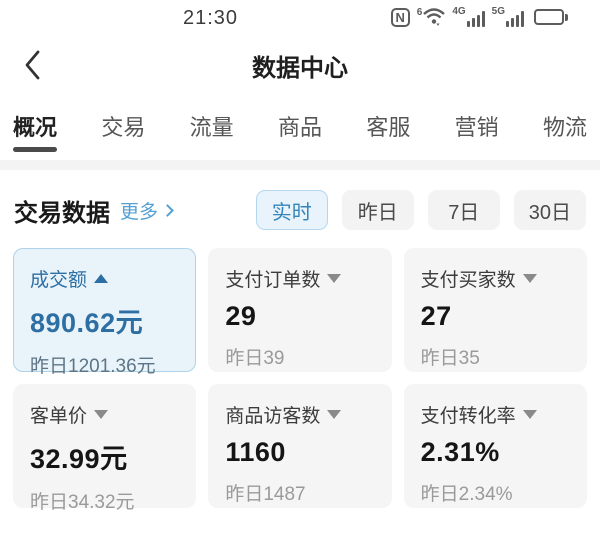  Describe the element at coordinates (123, 127) in the screenshot. I see `tab-label: 交易` at that location.